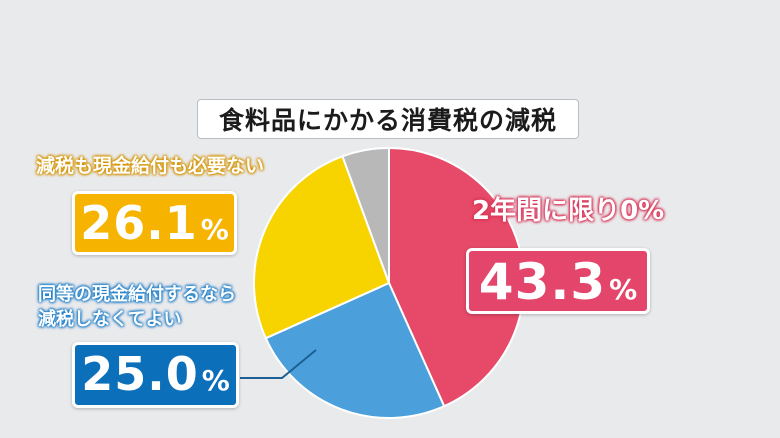 The image size is (780, 438). What do you see at coordinates (278, 364) in the screenshot?
I see `blue-leader-line` at bounding box center [278, 364].